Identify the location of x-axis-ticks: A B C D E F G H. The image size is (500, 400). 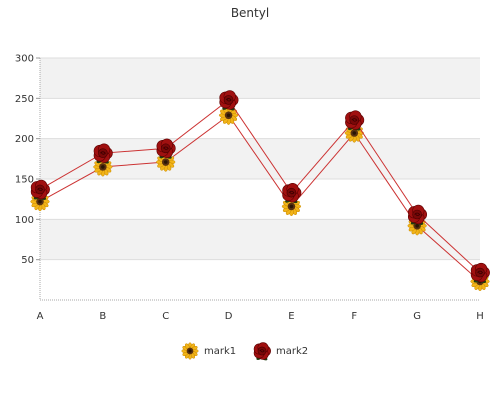
(260, 316).